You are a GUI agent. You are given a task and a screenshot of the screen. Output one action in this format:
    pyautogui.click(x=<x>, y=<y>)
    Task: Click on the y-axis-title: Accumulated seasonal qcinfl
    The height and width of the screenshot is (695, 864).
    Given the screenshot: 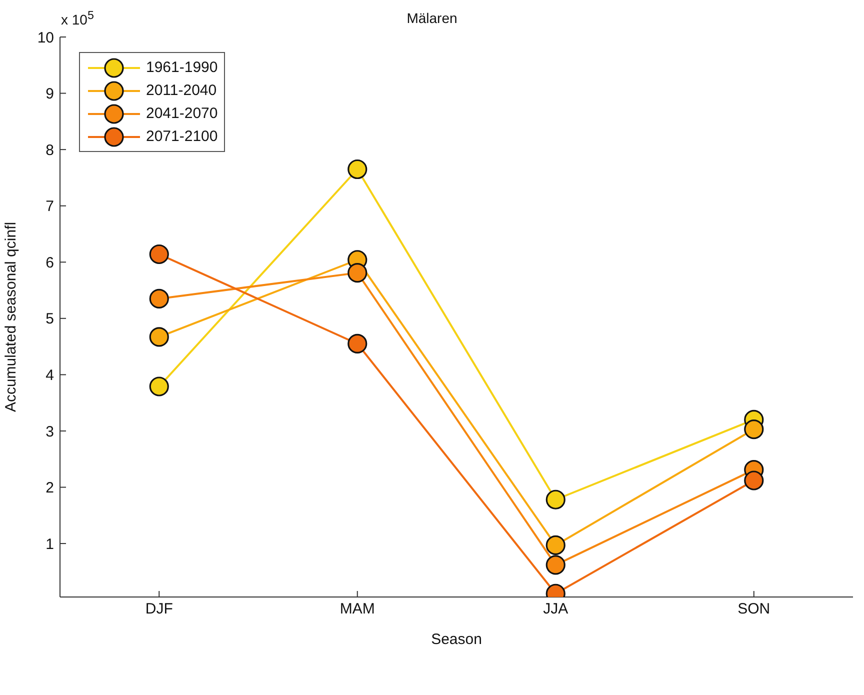 What is the action you would take?
    pyautogui.click(x=11, y=317)
    